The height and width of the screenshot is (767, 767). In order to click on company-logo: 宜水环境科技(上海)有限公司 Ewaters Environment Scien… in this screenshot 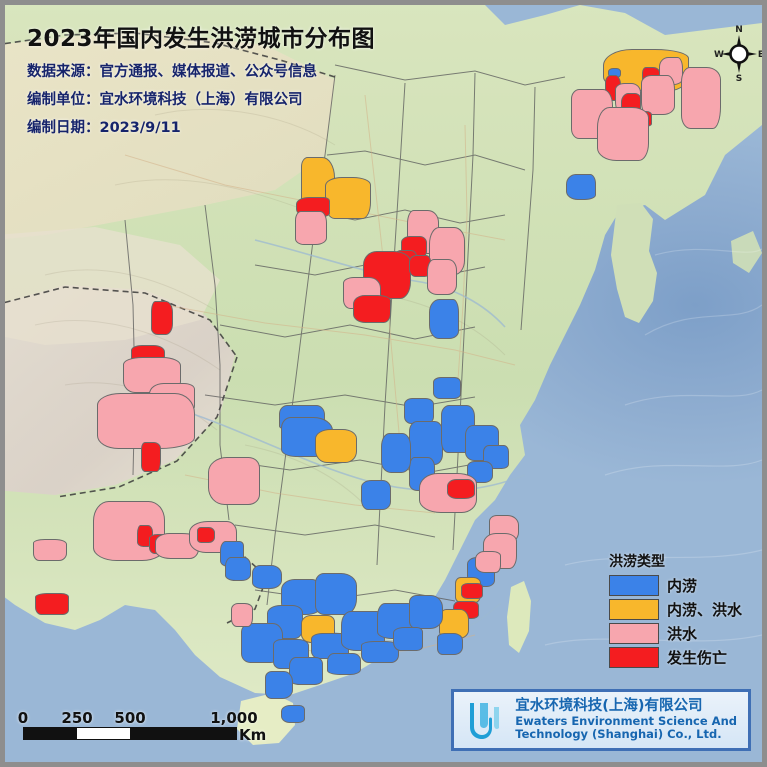, I will do `click(601, 720)`.